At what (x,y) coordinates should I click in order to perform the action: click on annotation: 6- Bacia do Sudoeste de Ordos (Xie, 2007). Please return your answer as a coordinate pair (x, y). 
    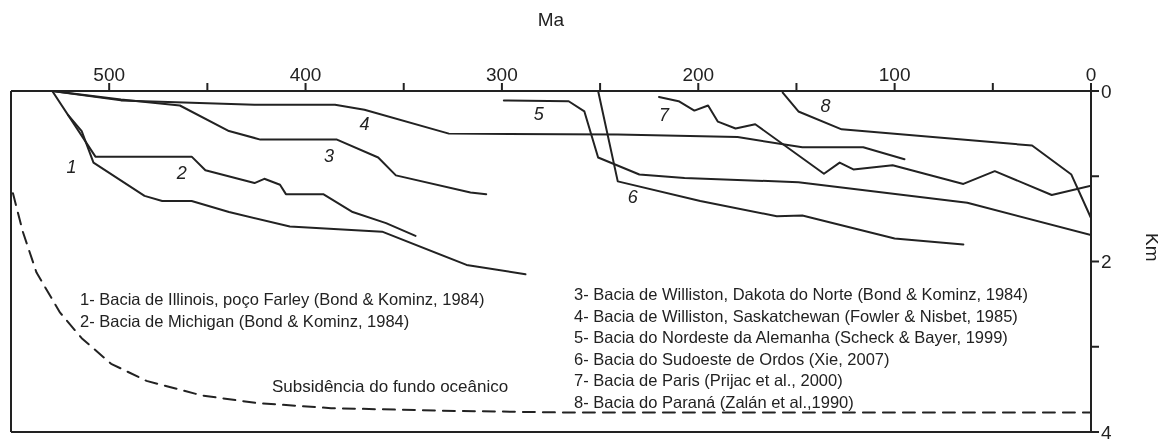
    Looking at the image, I should click on (732, 359).